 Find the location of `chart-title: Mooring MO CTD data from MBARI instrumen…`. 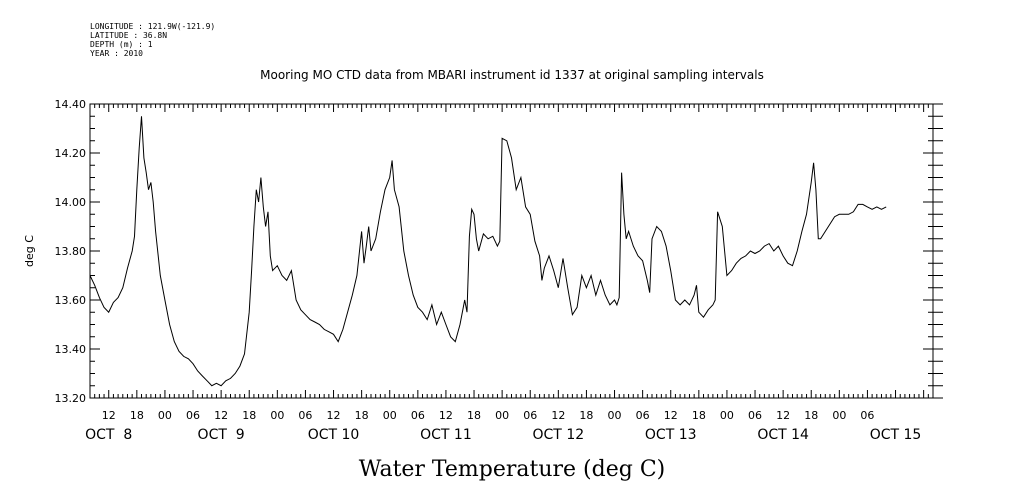

chart-title: Mooring MO CTD data from MBARI instrumen… is located at coordinates (512, 75).